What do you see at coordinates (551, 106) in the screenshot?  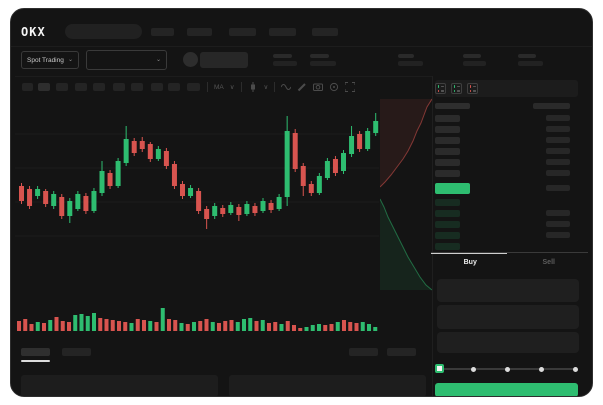 I see `orderbook-col-header-amount` at bounding box center [551, 106].